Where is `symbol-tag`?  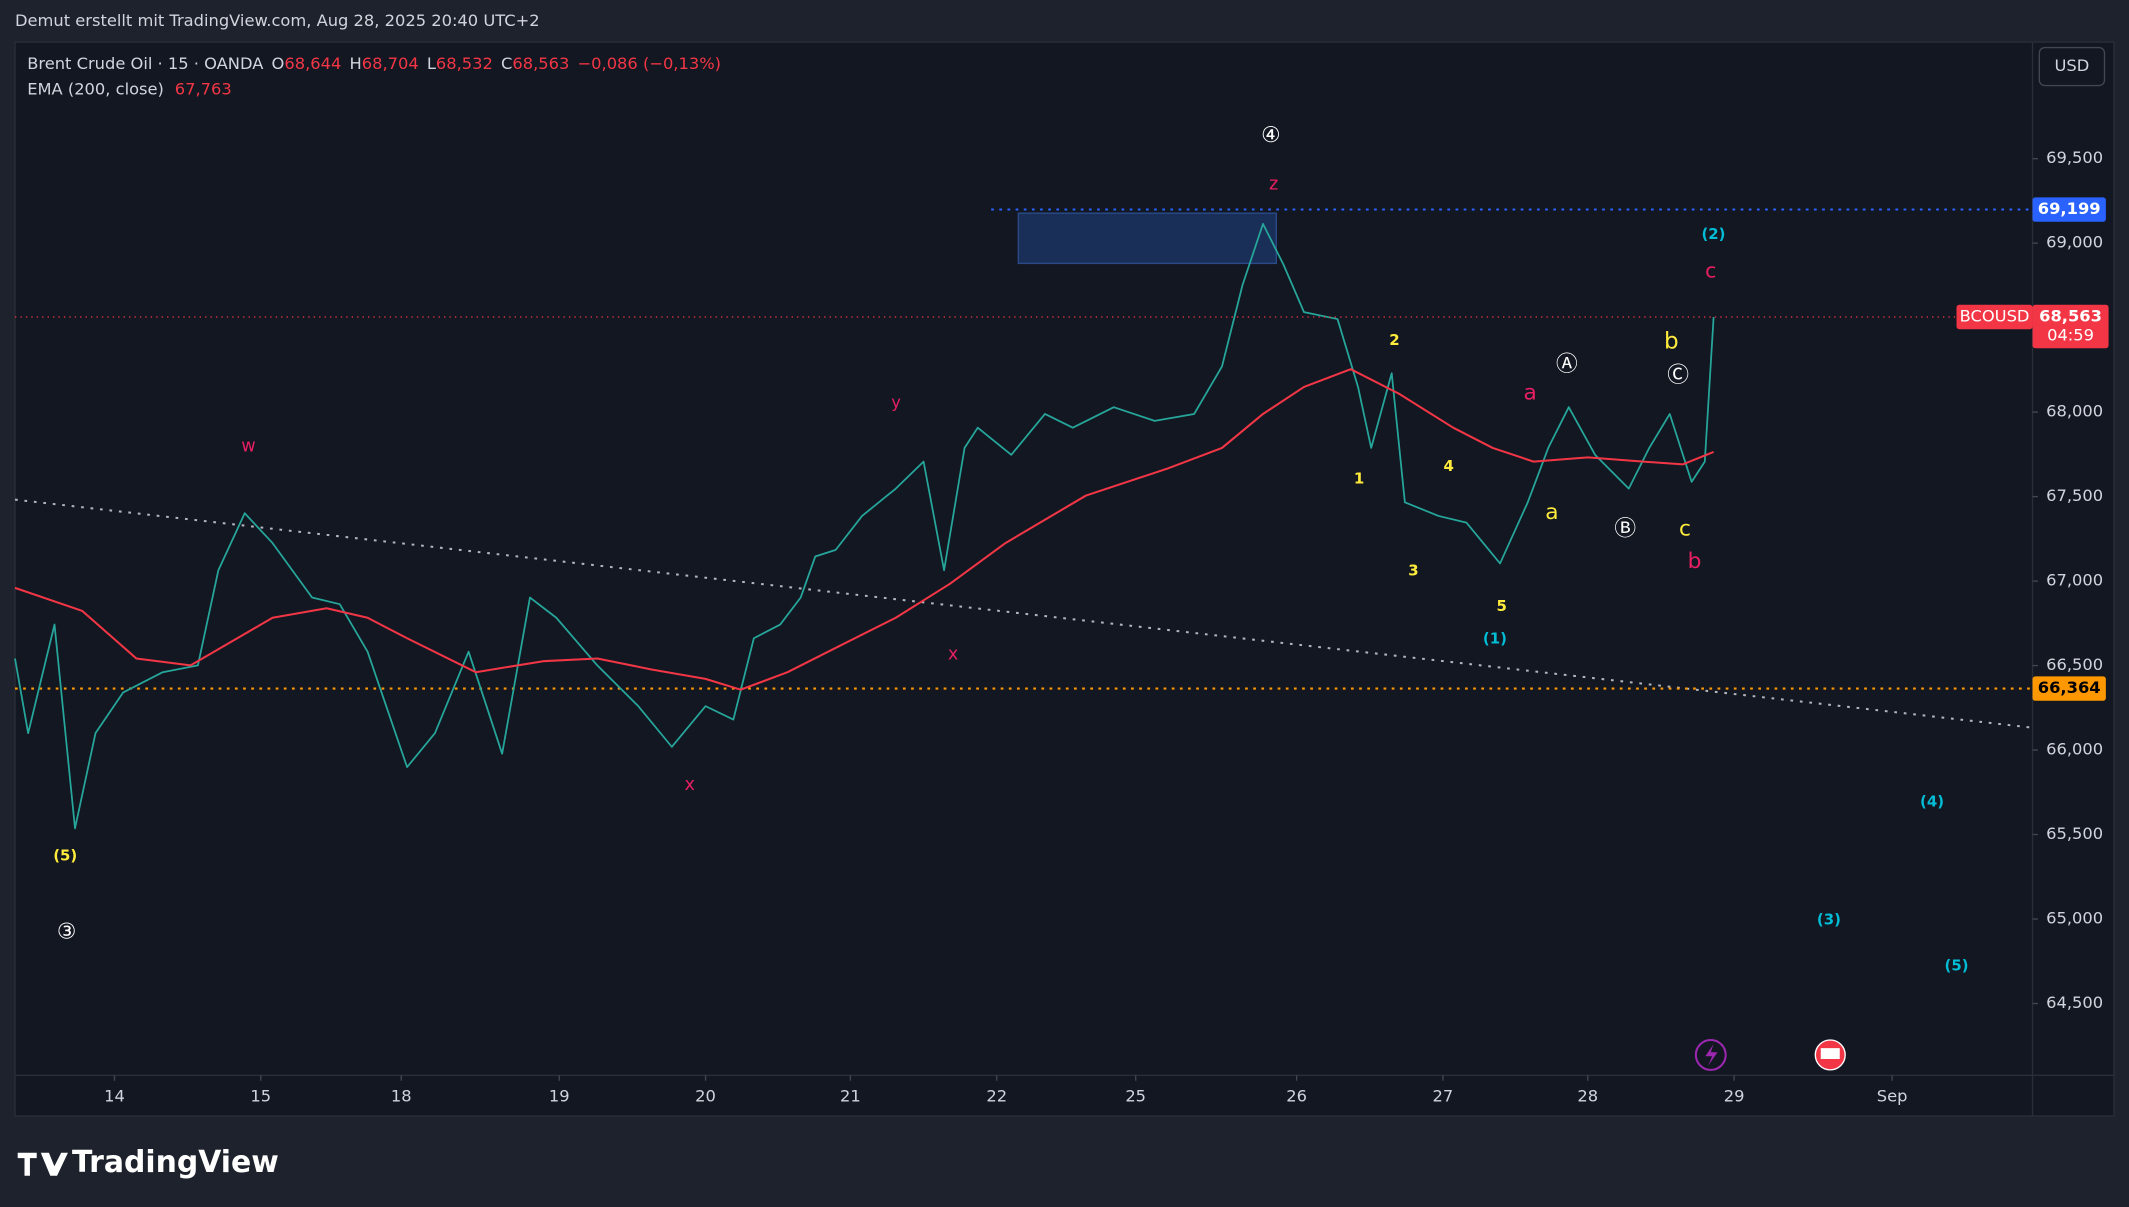 symbol-tag is located at coordinates (1994, 317).